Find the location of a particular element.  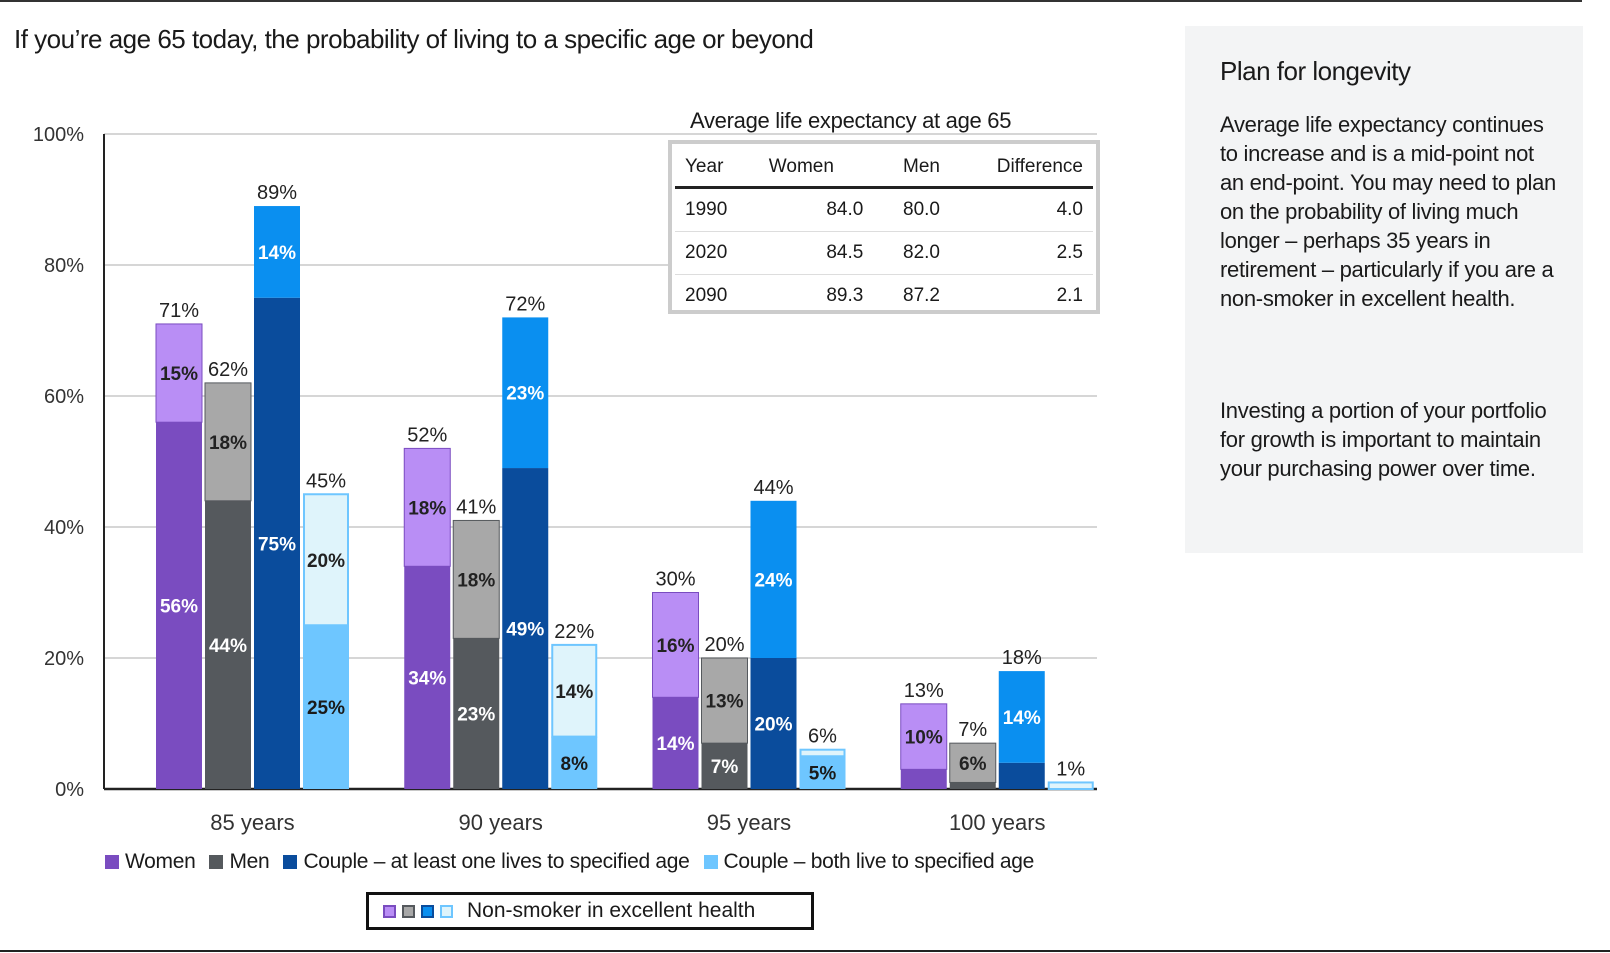

legend-couple-both: Couple – both live to specified age is located at coordinates (869, 862).